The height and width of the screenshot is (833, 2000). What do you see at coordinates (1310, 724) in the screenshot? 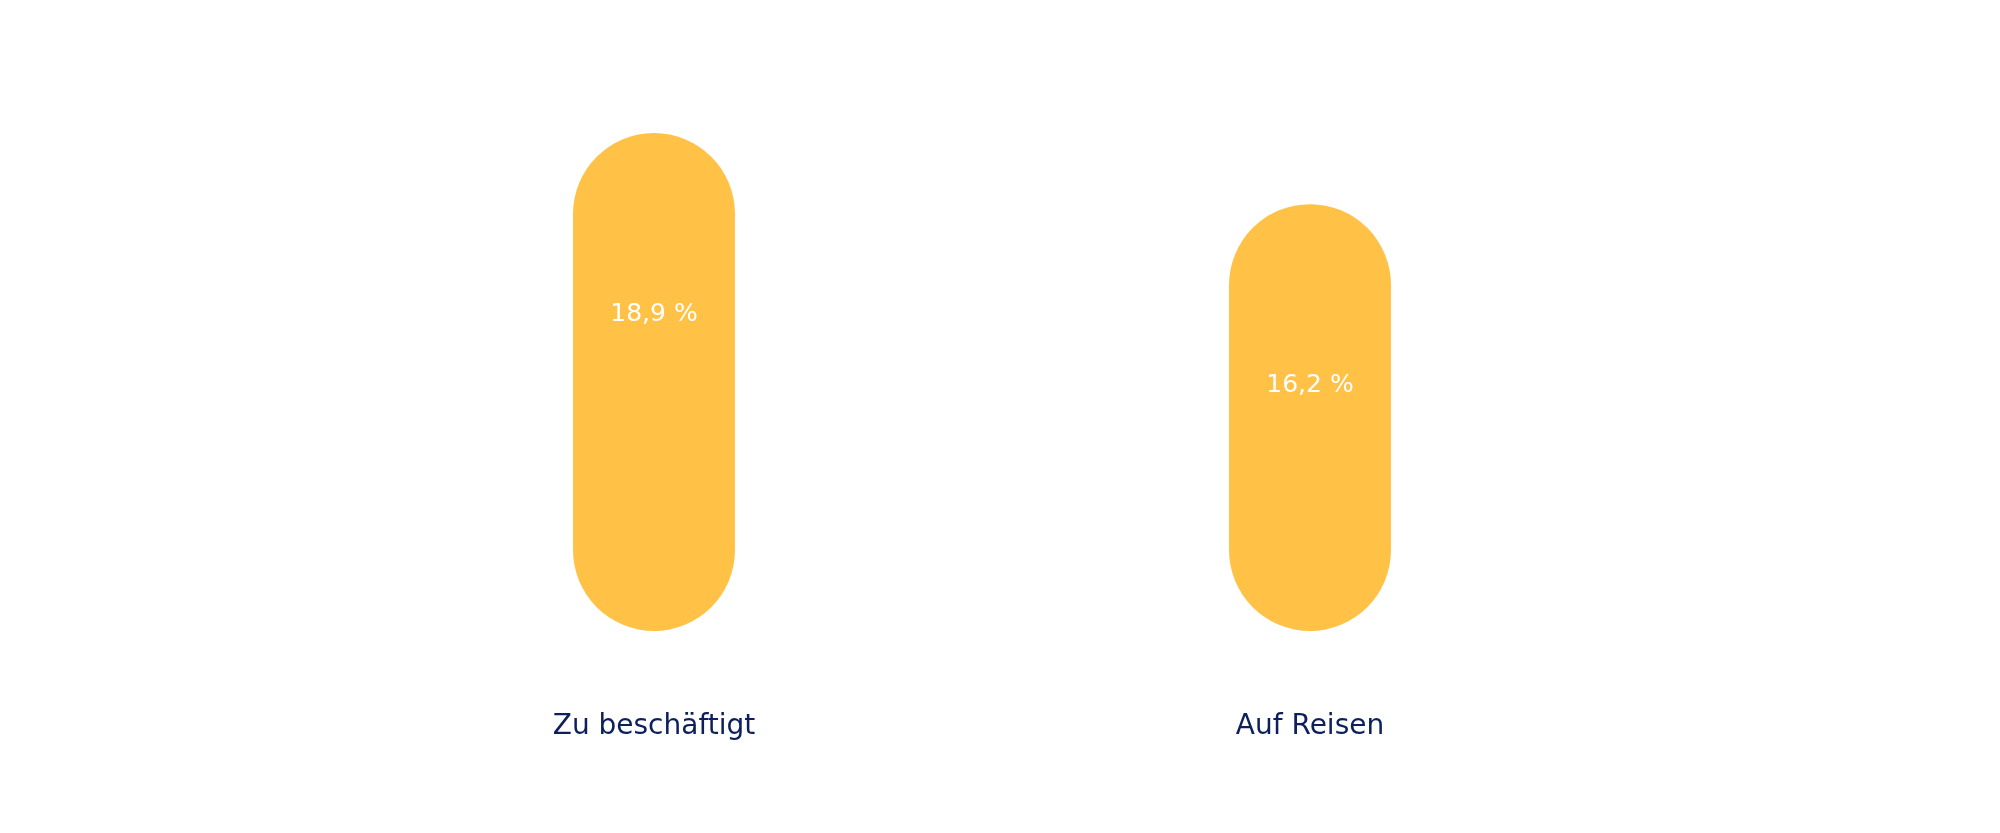
I see `x-tick-label: Auf Reisen` at bounding box center [1310, 724].